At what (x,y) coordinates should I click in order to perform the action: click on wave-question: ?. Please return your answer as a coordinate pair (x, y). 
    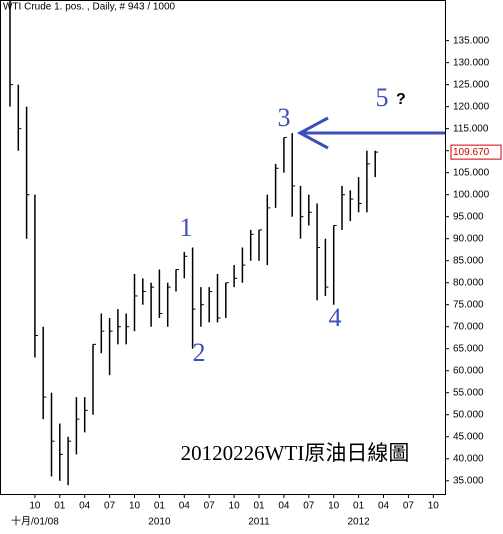
    Looking at the image, I should click on (401, 99).